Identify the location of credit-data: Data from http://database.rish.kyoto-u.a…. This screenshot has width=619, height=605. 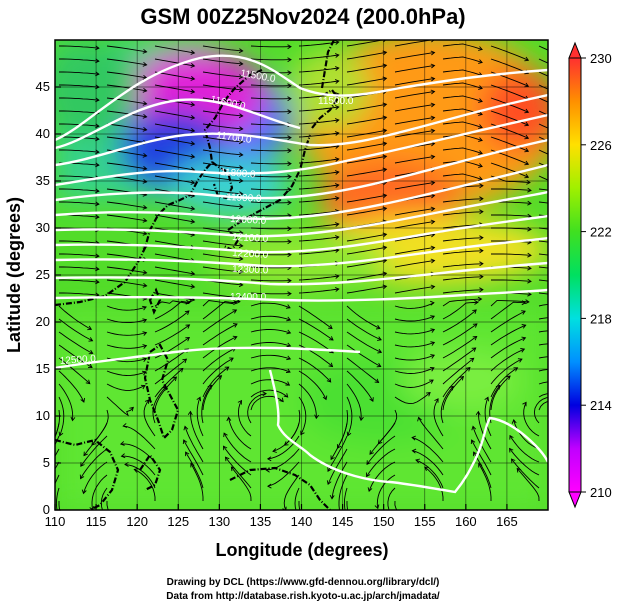
(303, 596).